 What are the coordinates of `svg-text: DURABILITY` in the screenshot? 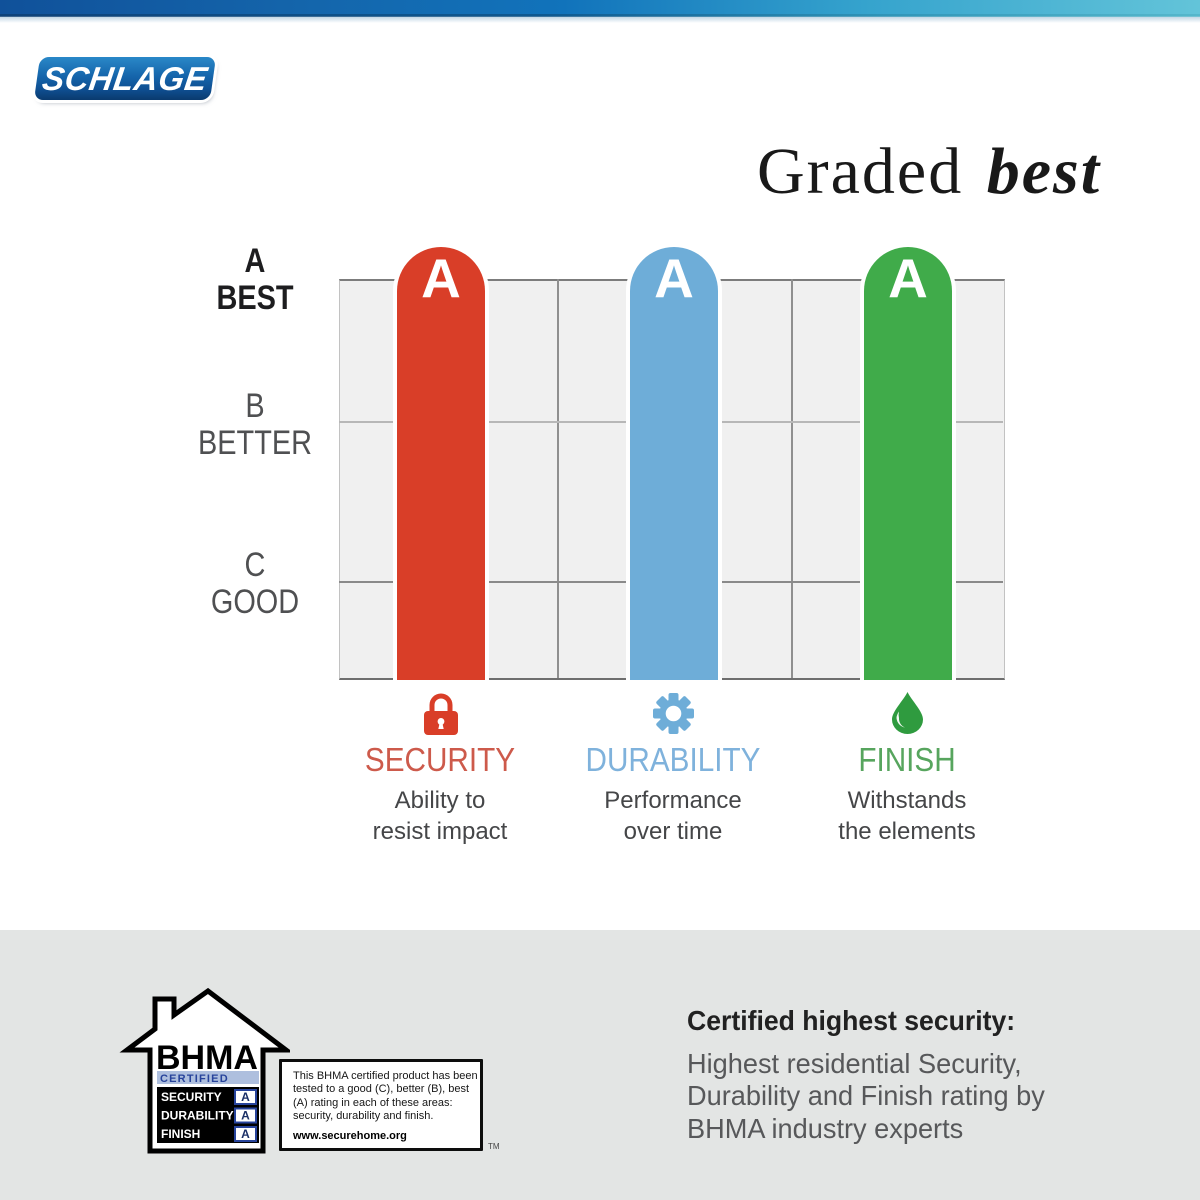 It's located at (197, 1116).